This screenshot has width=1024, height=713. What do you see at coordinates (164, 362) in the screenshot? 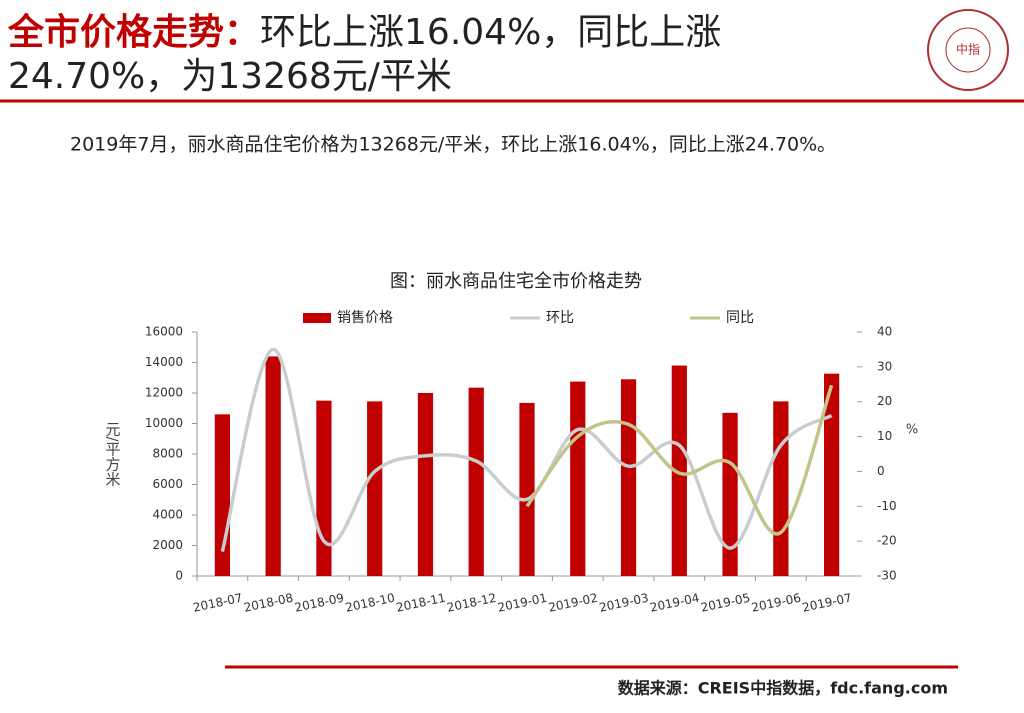
I see `y-tick-label: 14000` at bounding box center [164, 362].